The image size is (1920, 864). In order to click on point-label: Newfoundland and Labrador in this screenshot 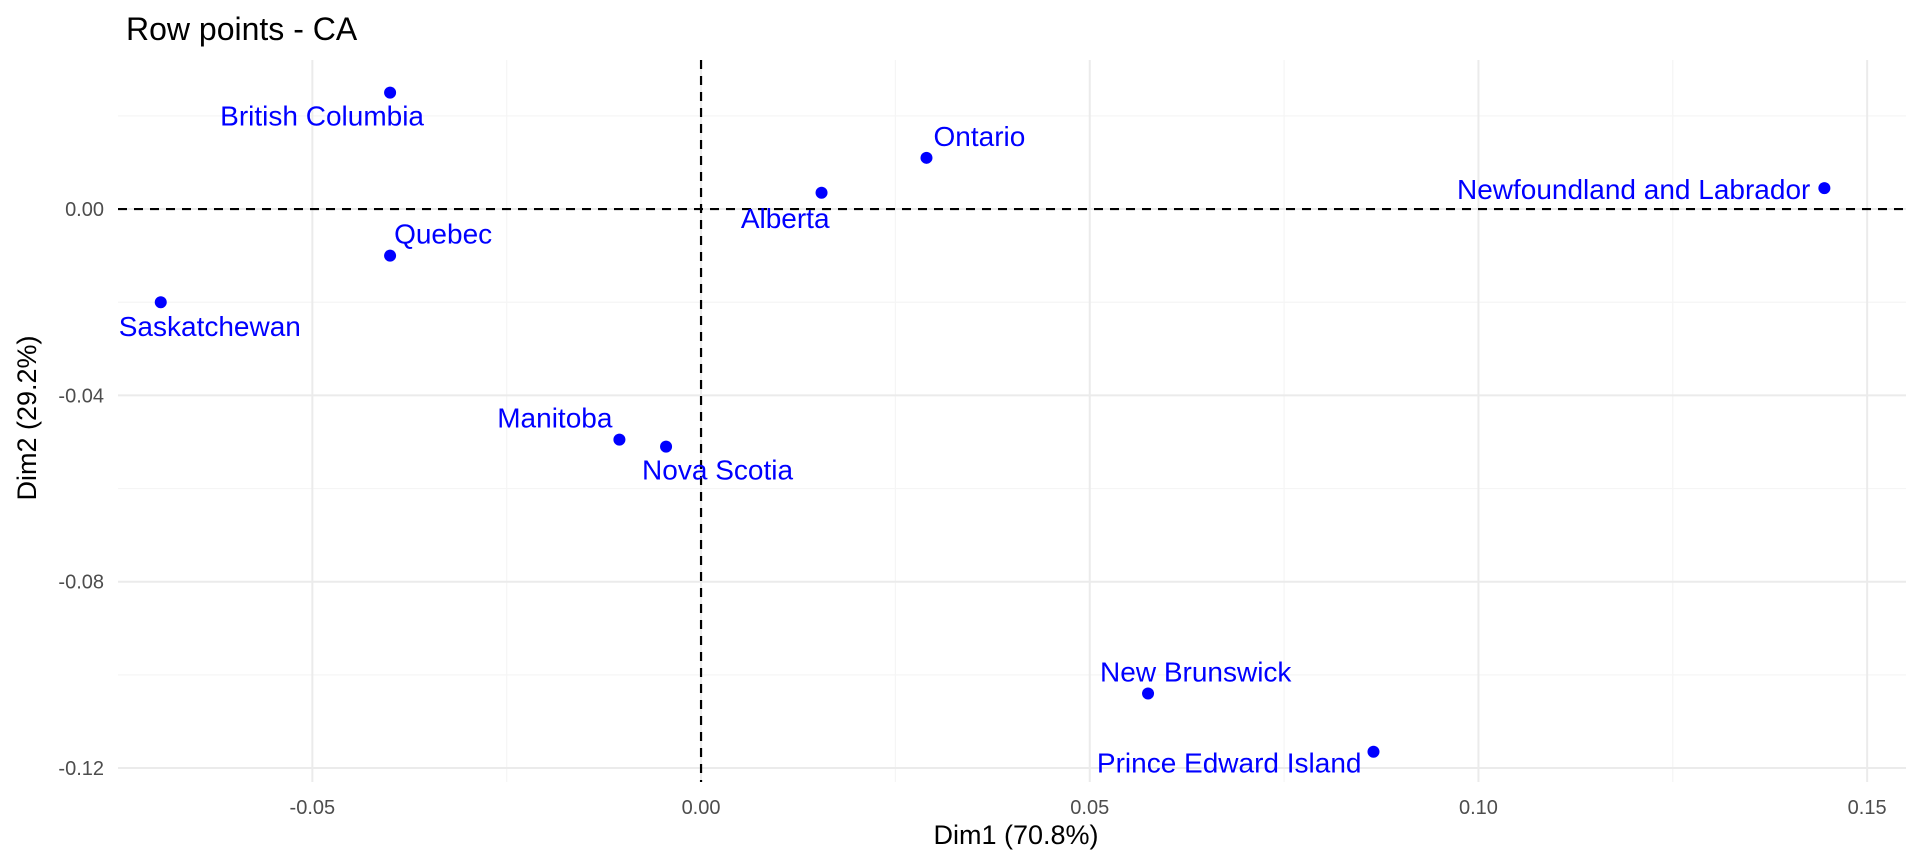, I will do `click(1633, 189)`.